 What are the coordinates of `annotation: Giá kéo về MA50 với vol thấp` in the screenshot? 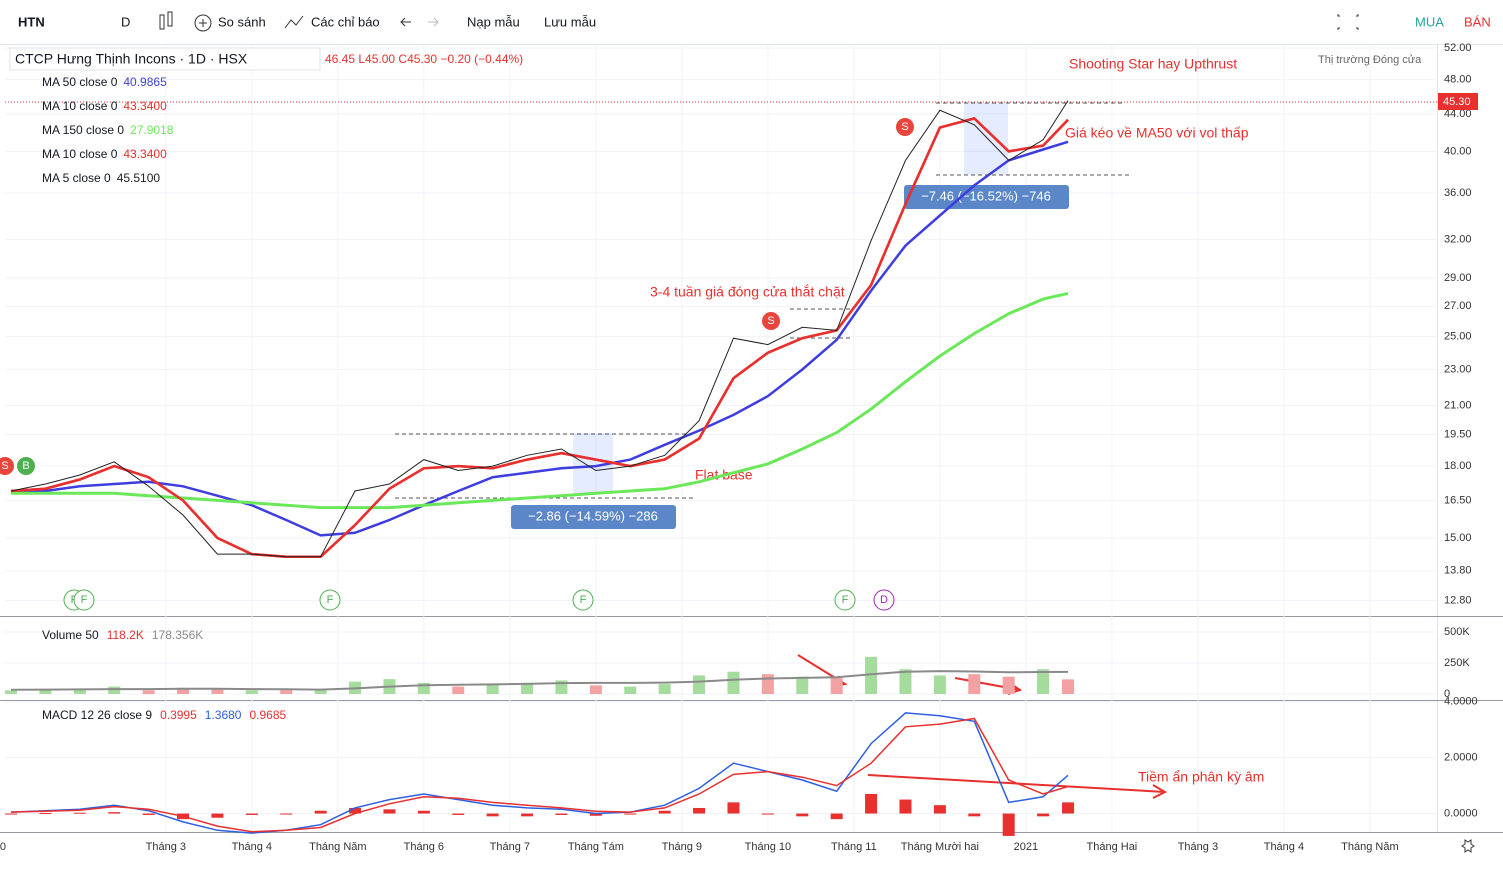 It's located at (1157, 133).